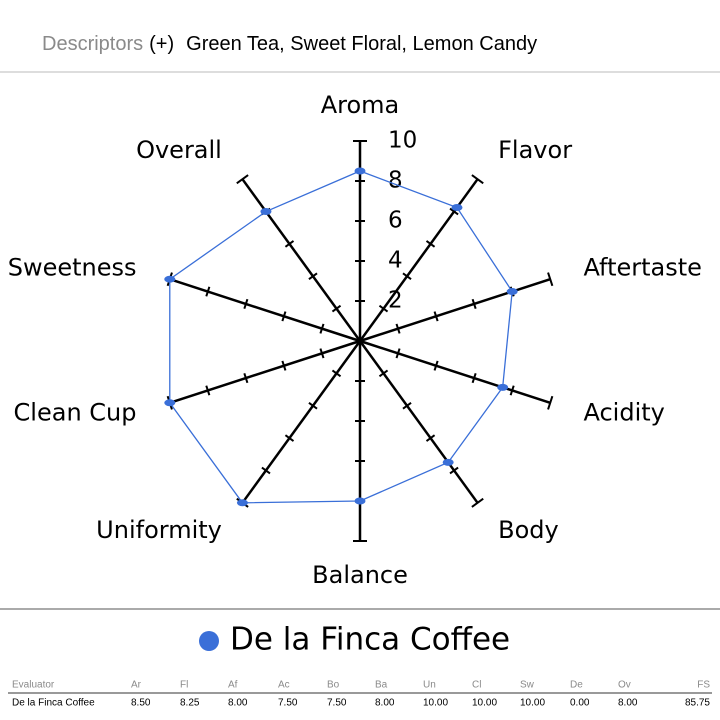 The height and width of the screenshot is (720, 720). I want to click on column-header: De, so click(576, 685).